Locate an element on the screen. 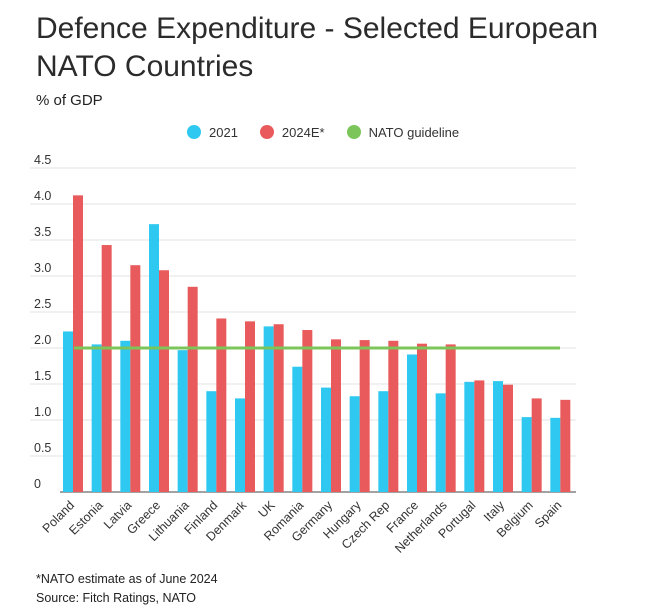 The height and width of the screenshot is (616, 658). bar-2021-poland is located at coordinates (68, 411).